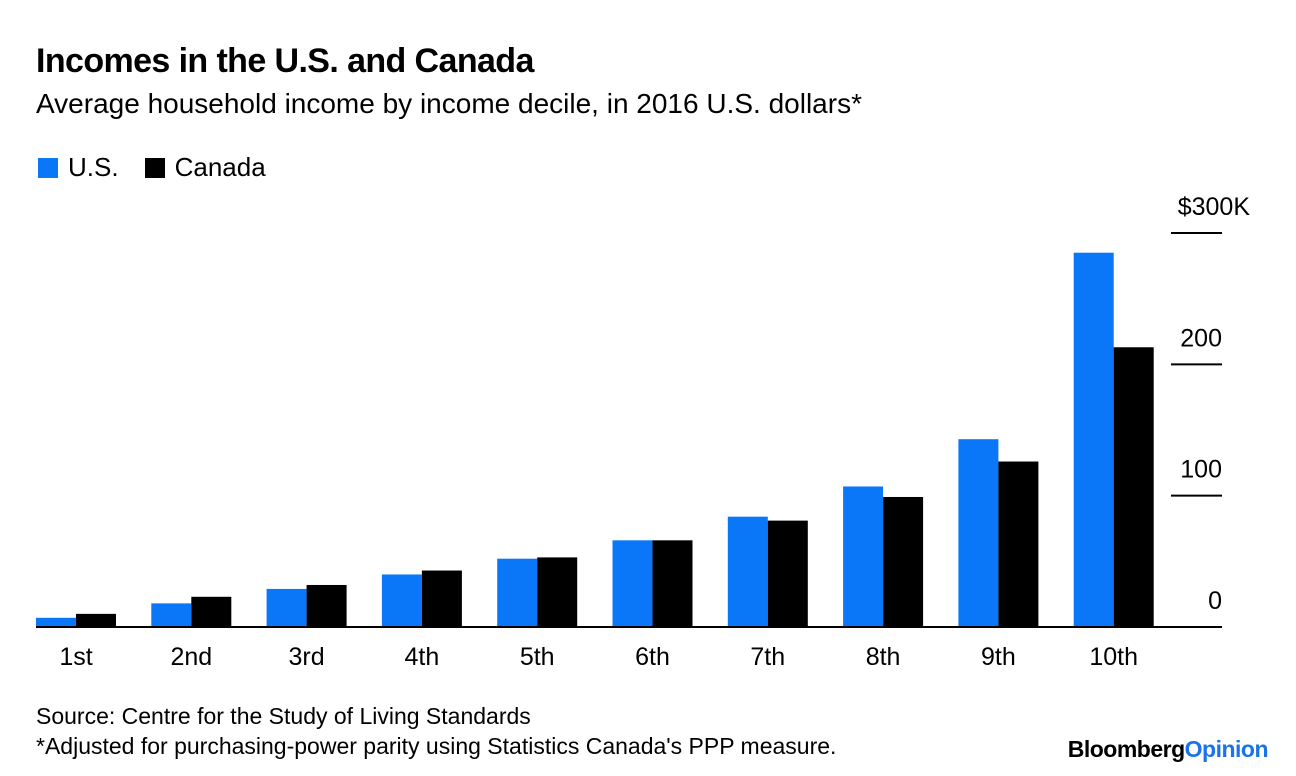 Image resolution: width=1296 pixels, height=776 pixels. What do you see at coordinates (767, 657) in the screenshot?
I see `x-tick-label-7th: 7th` at bounding box center [767, 657].